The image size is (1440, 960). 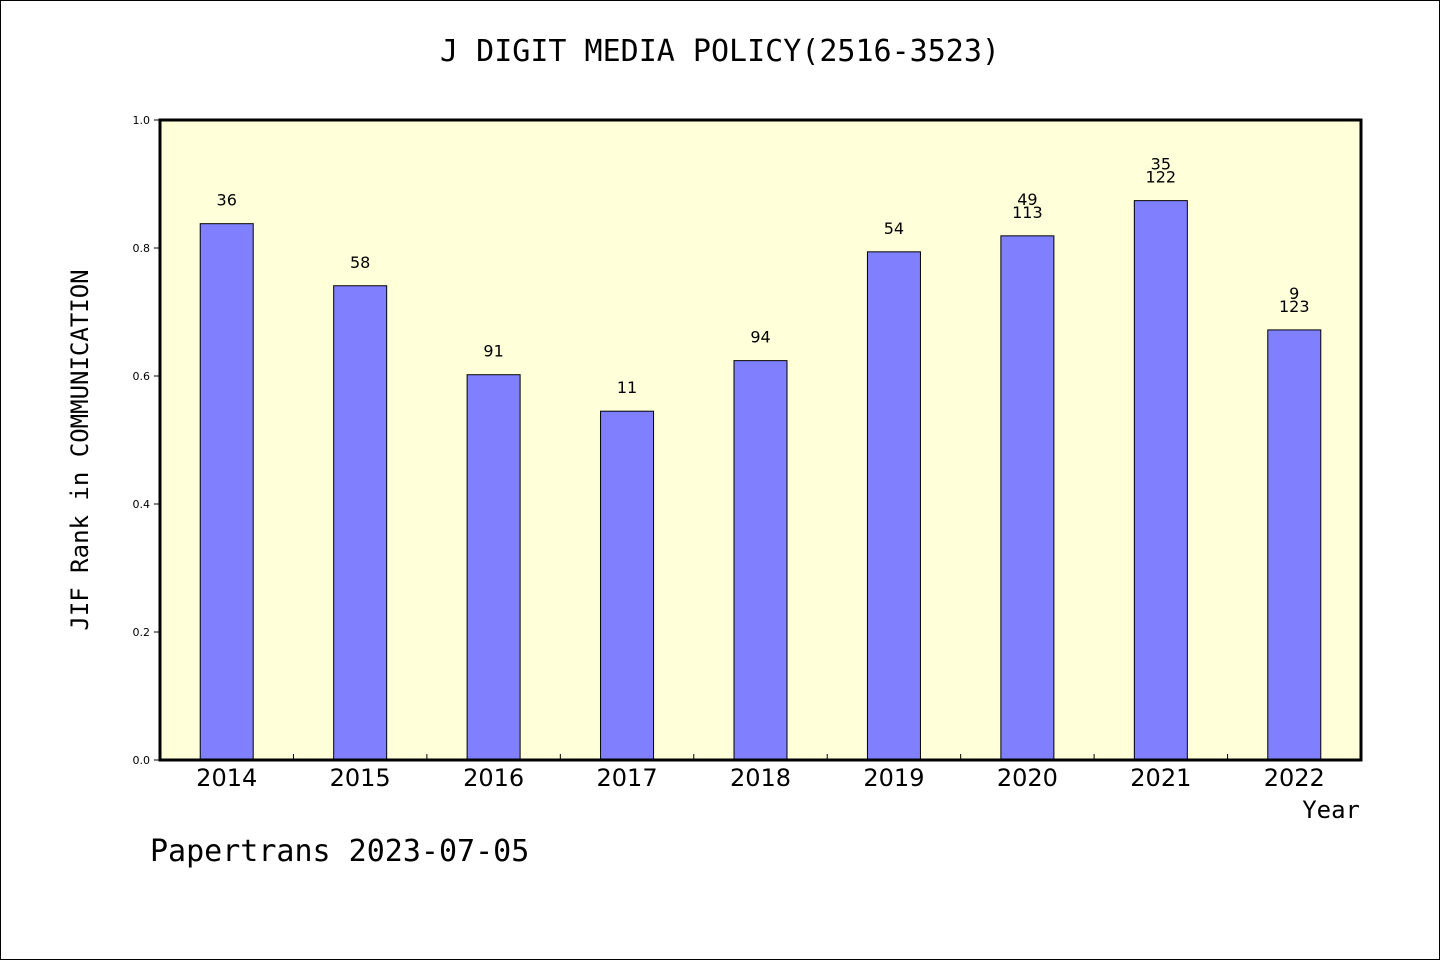 I want to click on y-tick-label: 0.6, so click(x=142, y=376).